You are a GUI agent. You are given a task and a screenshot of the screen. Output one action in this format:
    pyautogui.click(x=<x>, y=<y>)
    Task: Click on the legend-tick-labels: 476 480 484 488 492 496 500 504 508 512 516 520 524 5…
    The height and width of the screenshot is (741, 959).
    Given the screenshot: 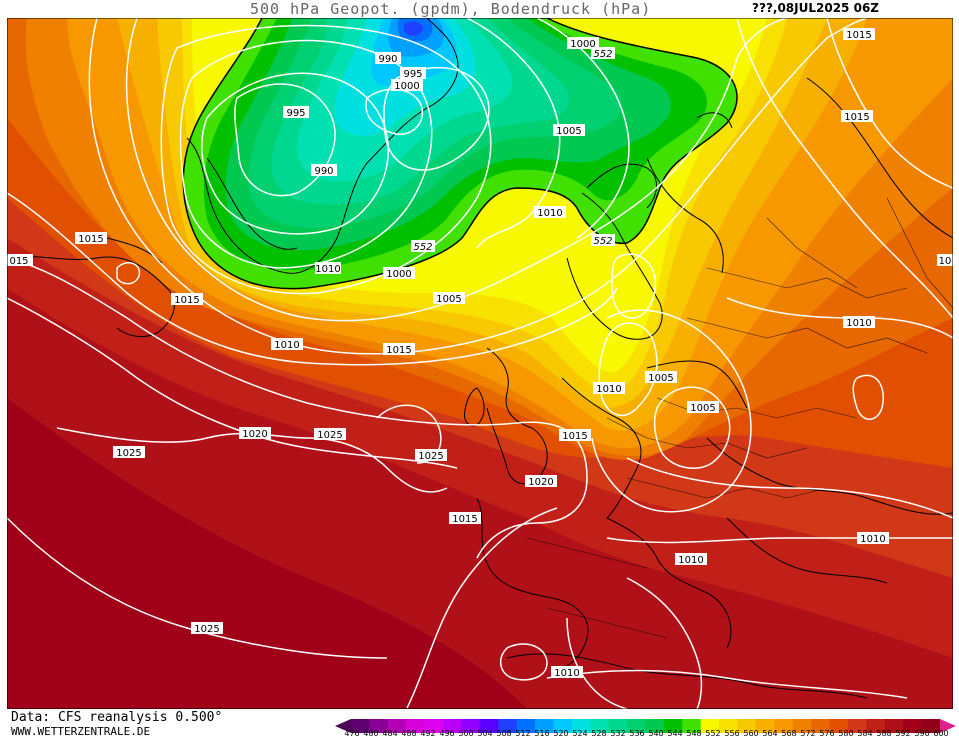 What is the action you would take?
    pyautogui.click(x=646, y=735)
    